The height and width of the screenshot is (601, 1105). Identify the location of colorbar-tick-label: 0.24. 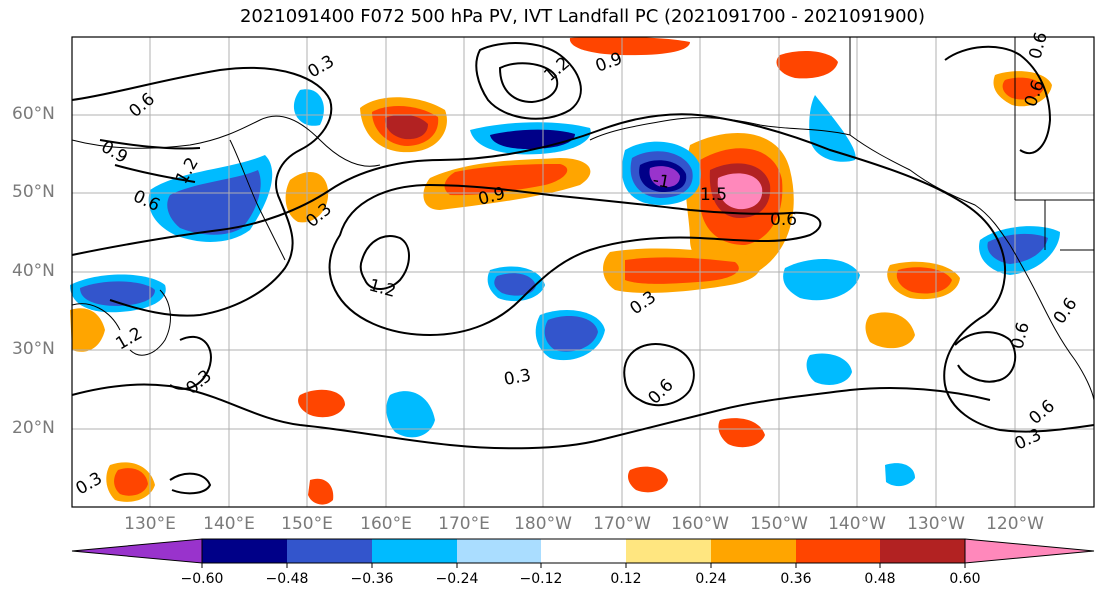
(711, 579).